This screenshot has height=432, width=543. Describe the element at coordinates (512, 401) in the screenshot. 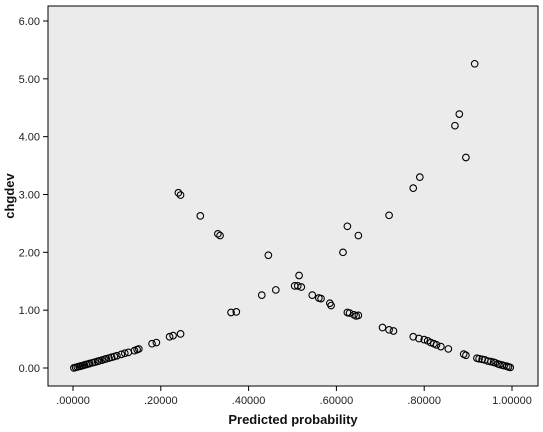

I see `x-tick-label: 1.00000` at that location.